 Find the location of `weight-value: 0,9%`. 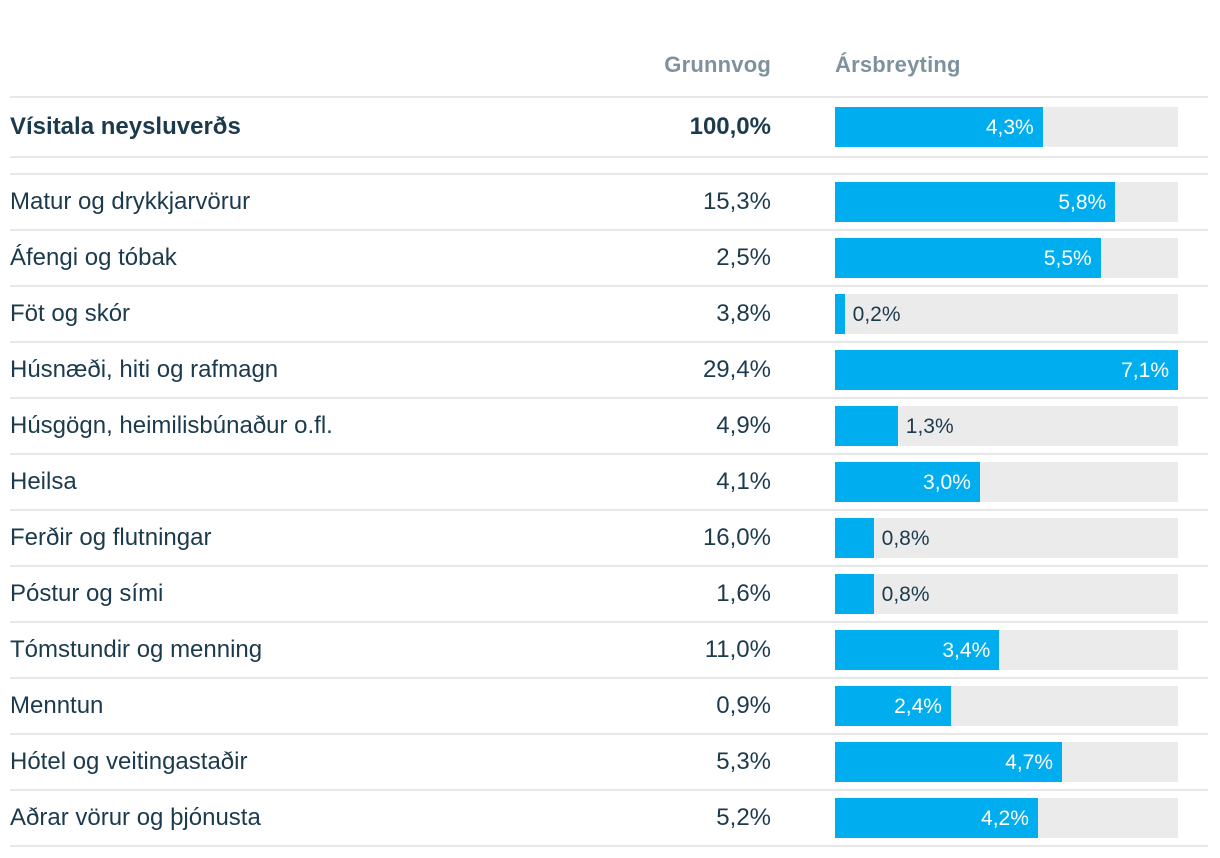

weight-value: 0,9% is located at coordinates (743, 706).